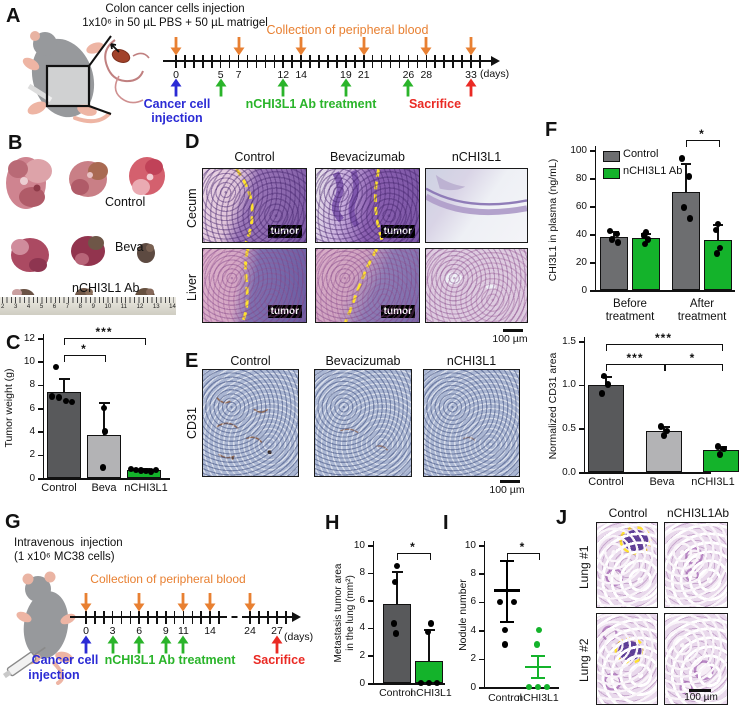 The height and width of the screenshot is (707, 739). Describe the element at coordinates (367, 205) in the screenshot. I see `cecum-bevacizumab-image: tumor` at that location.